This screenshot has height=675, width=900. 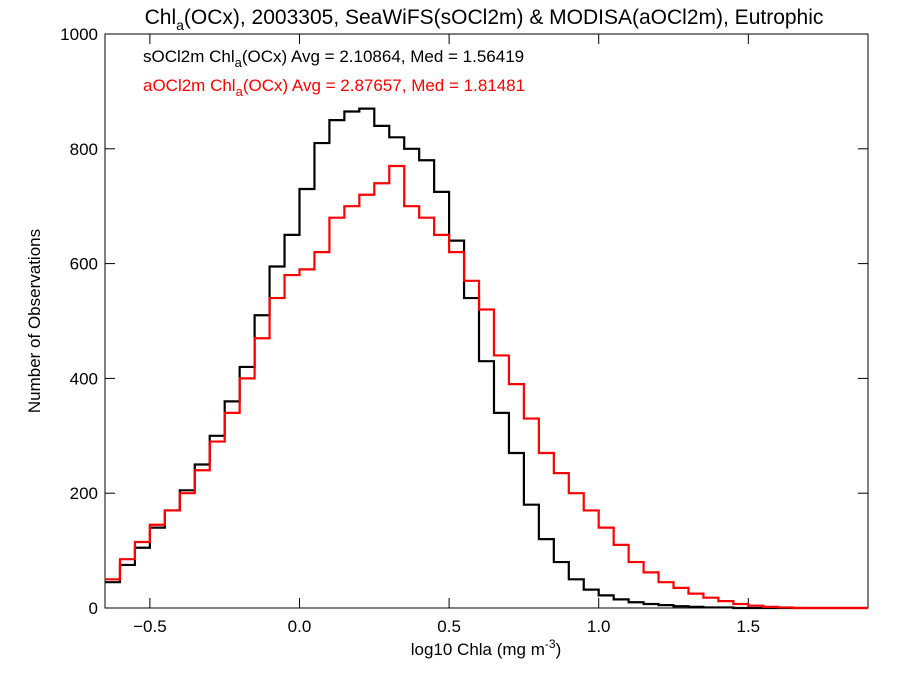 I want to click on y-tick-label: 400, so click(x=84, y=378).